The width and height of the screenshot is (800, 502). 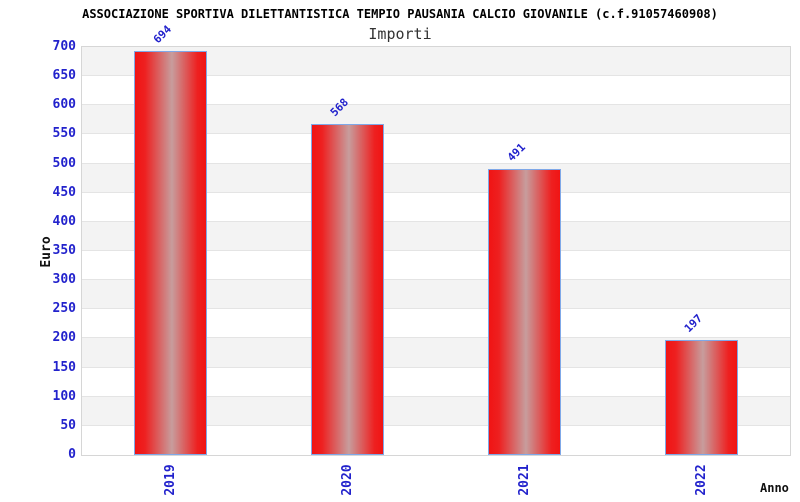 What do you see at coordinates (64, 309) in the screenshot?
I see `y-tick-label: 250` at bounding box center [64, 309].